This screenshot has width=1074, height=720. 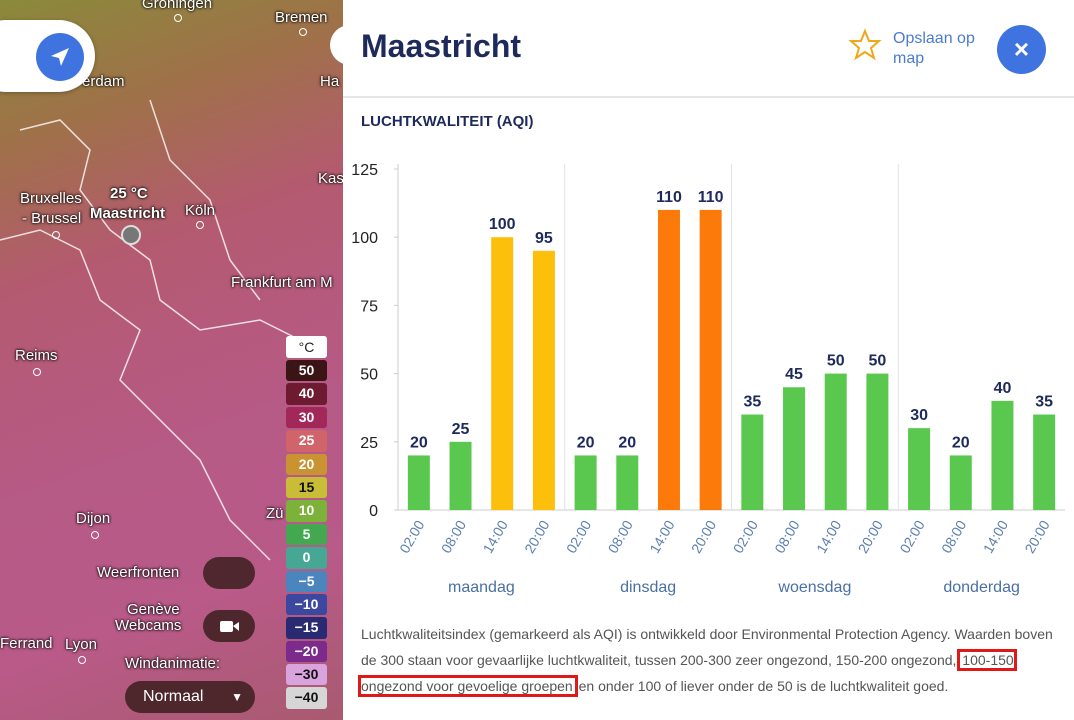 I want to click on value-label: 45, so click(x=794, y=374).